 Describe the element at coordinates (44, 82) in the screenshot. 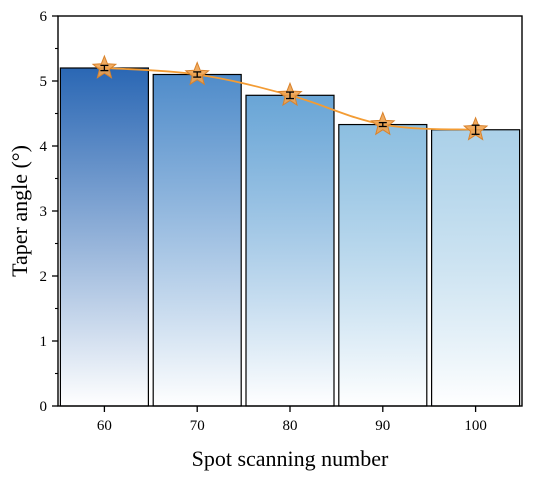

I see `y-tick-label-5: 5` at that location.